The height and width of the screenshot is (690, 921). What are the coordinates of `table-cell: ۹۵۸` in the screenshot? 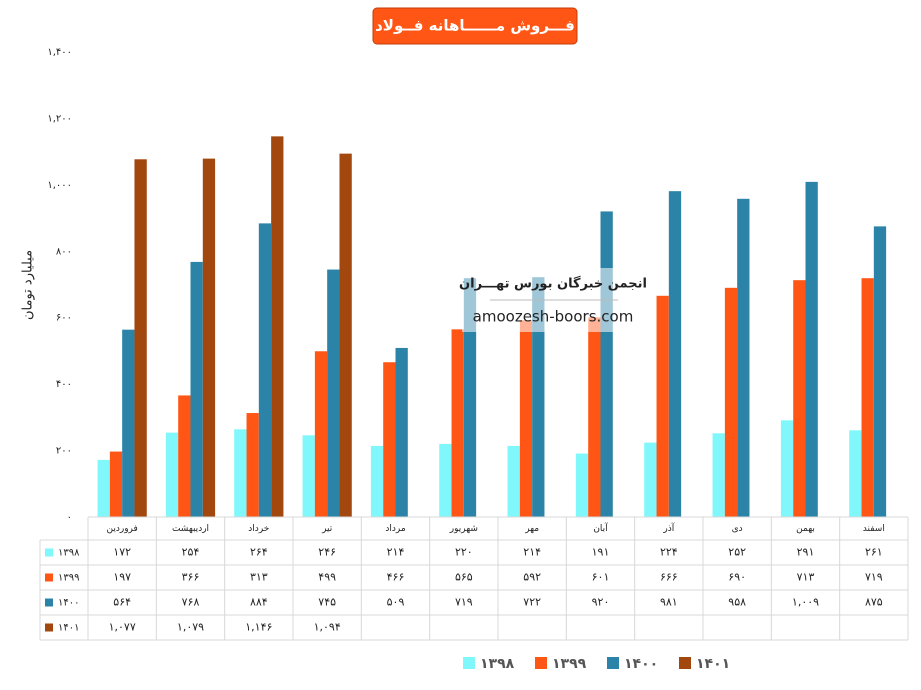 It's located at (737, 602).